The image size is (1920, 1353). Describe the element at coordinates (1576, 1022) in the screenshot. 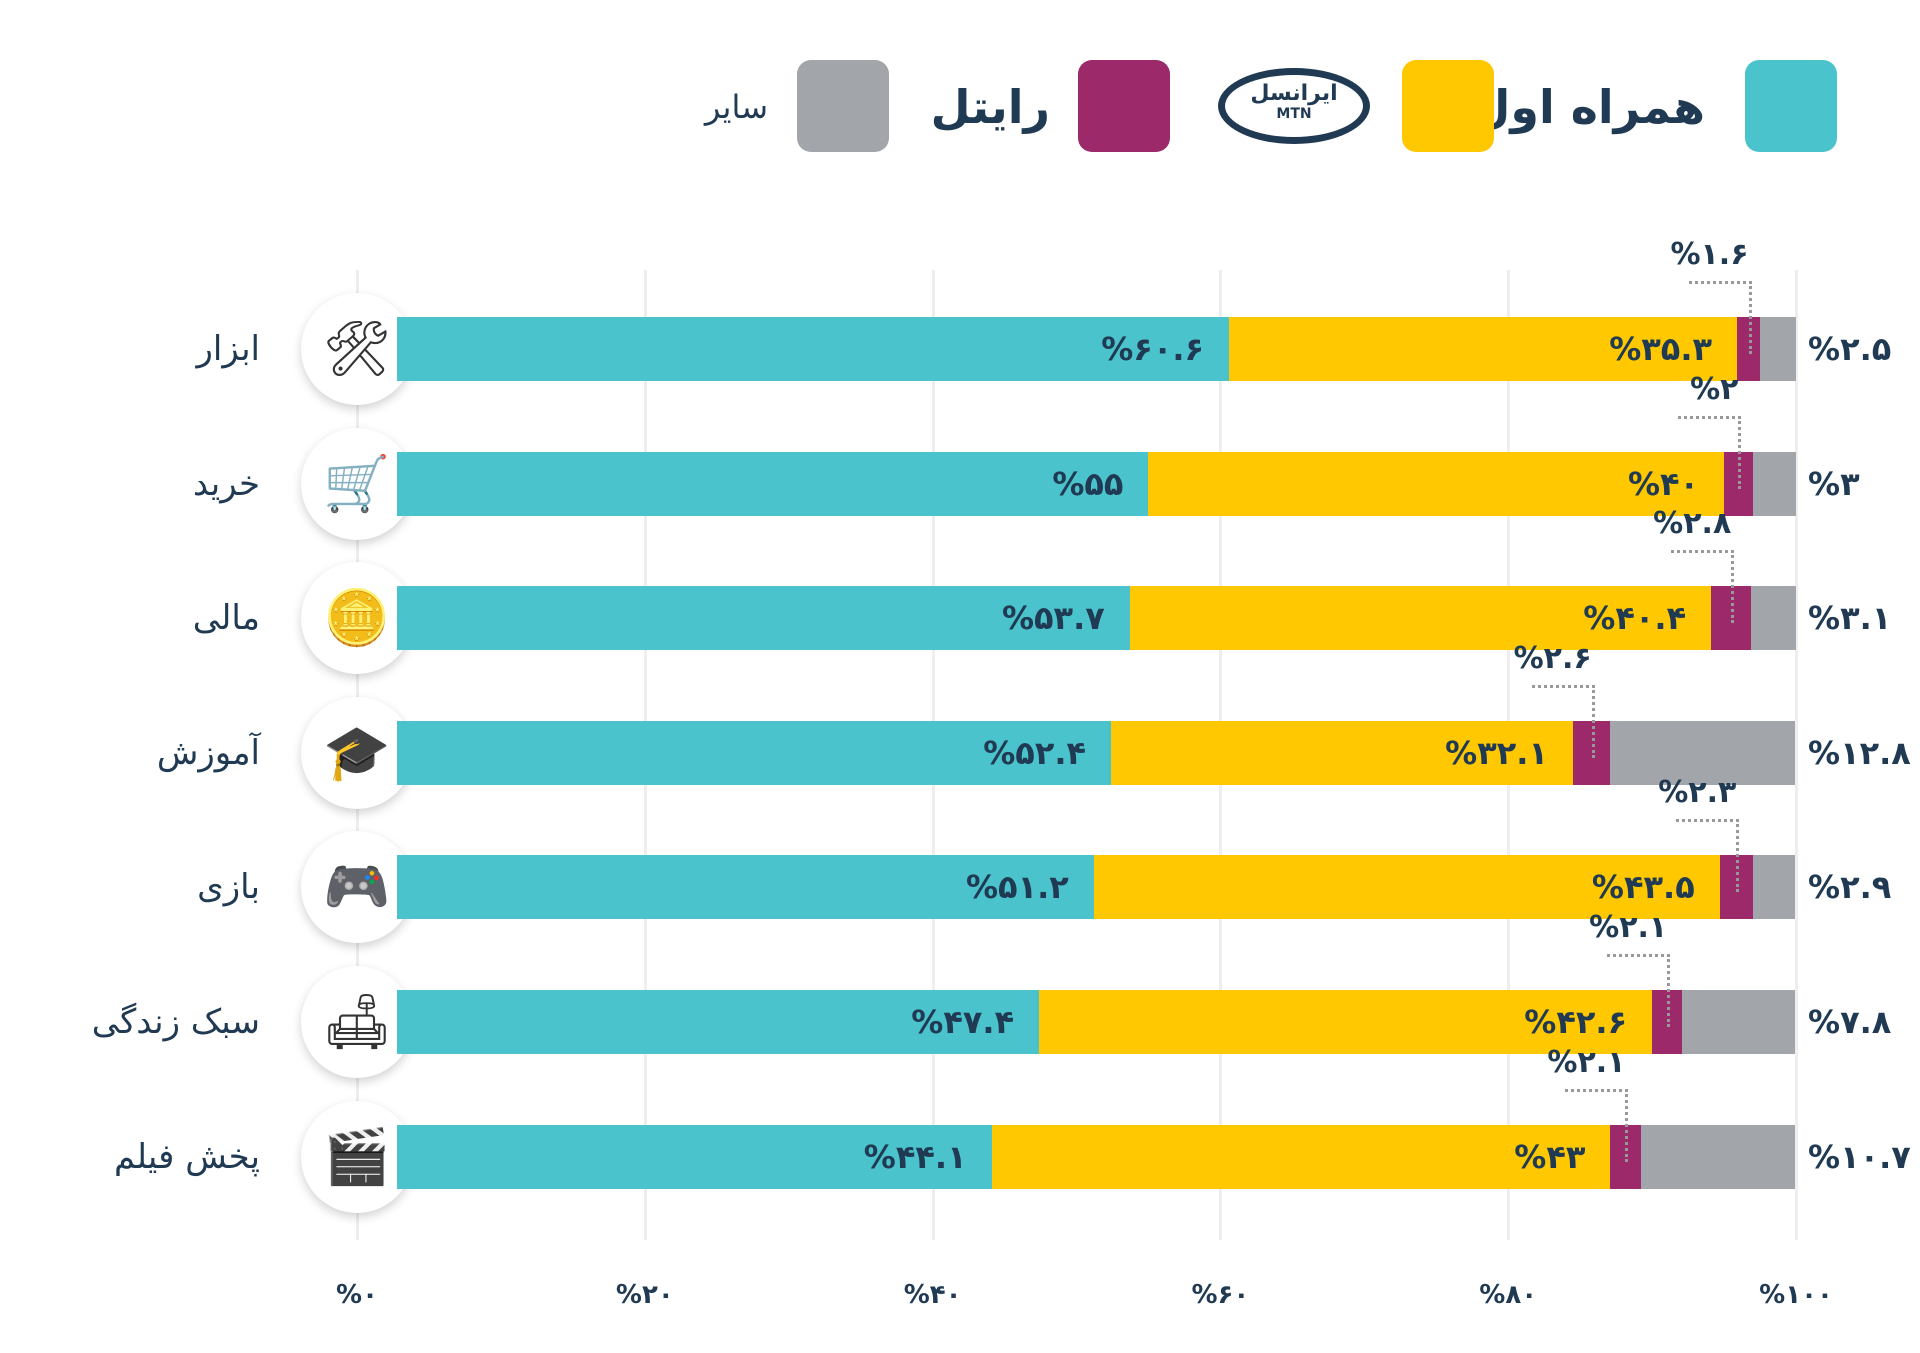

I see `value-label: %۴۲.۶` at that location.